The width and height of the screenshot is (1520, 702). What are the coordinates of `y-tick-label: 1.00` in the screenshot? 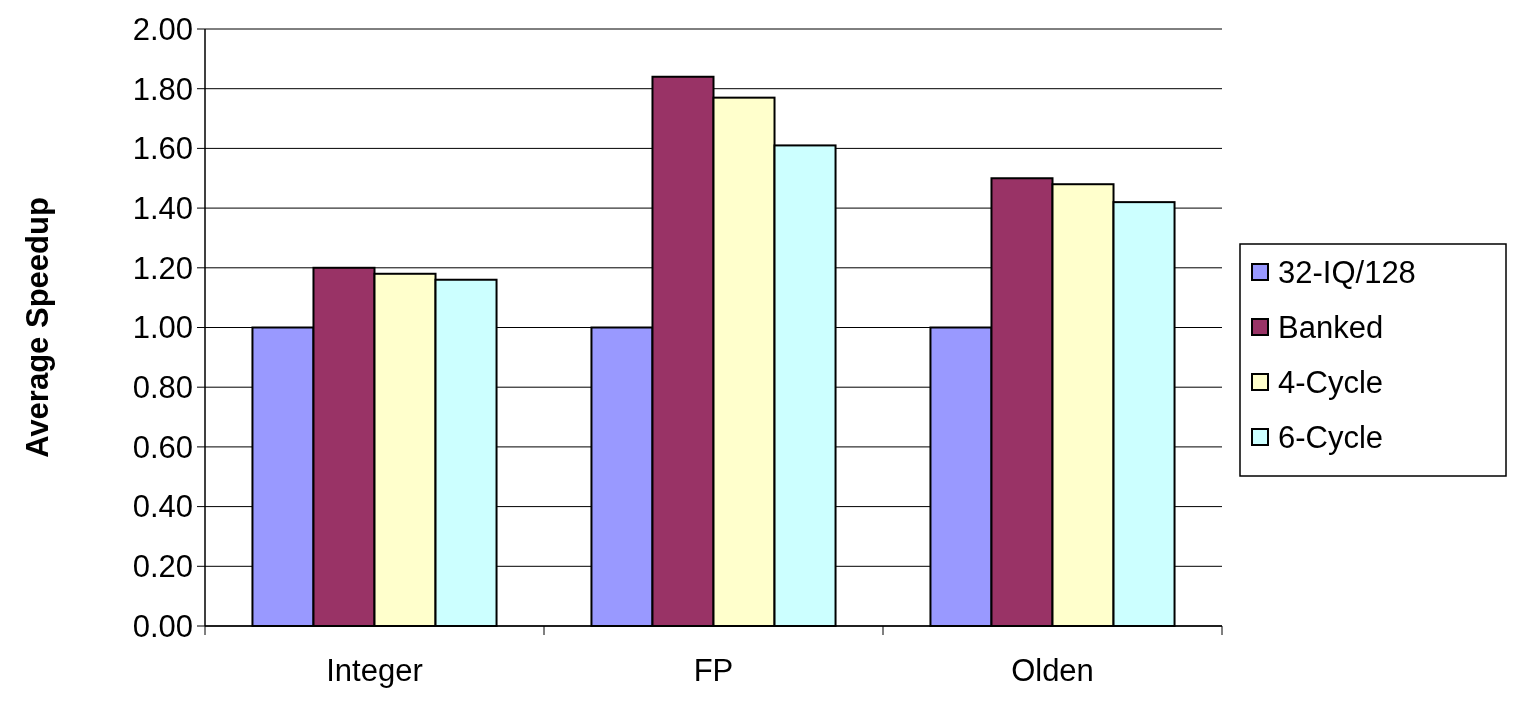 It's located at (162, 328).